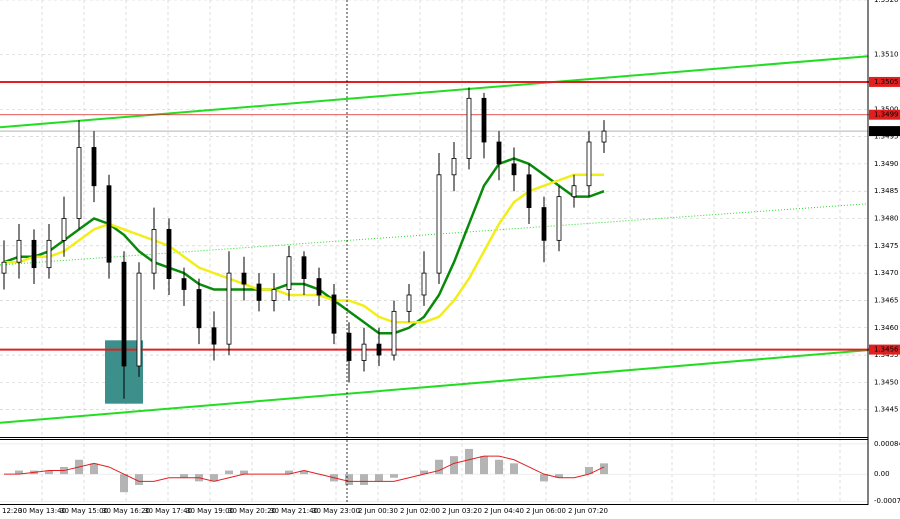 Image resolution: width=900 pixels, height=519 pixels. I want to click on macd-tick-label: 0.00, so click(882, 474).